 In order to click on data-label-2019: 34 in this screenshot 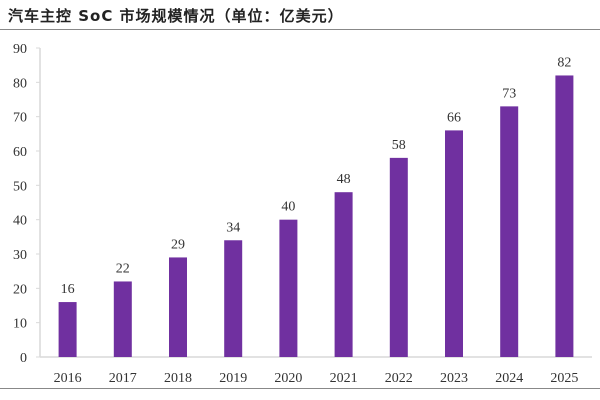, I will do `click(233, 227)`.